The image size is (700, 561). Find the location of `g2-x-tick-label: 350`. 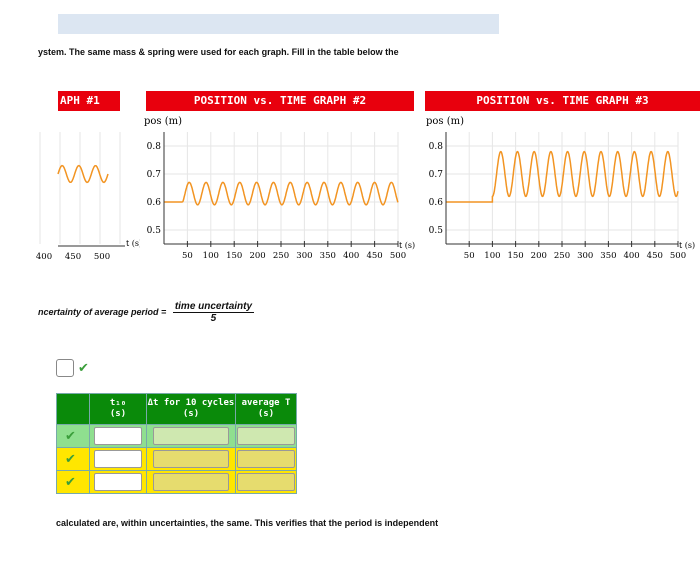

g2-x-tick-label: 350 is located at coordinates (328, 256).